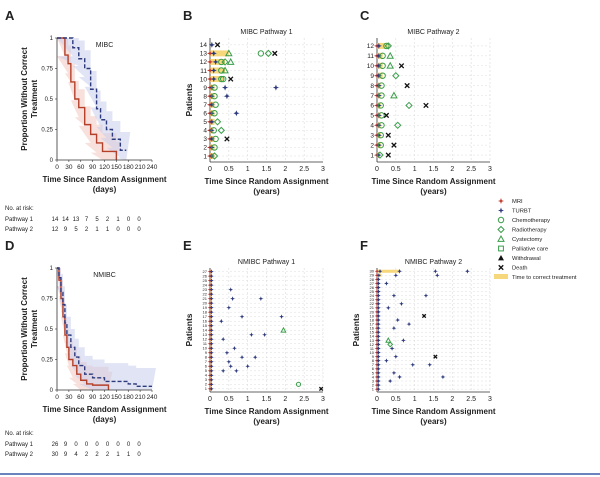  What do you see at coordinates (83, 328) in the screenshot?
I see `pathway-1-curve` at bounding box center [83, 328].